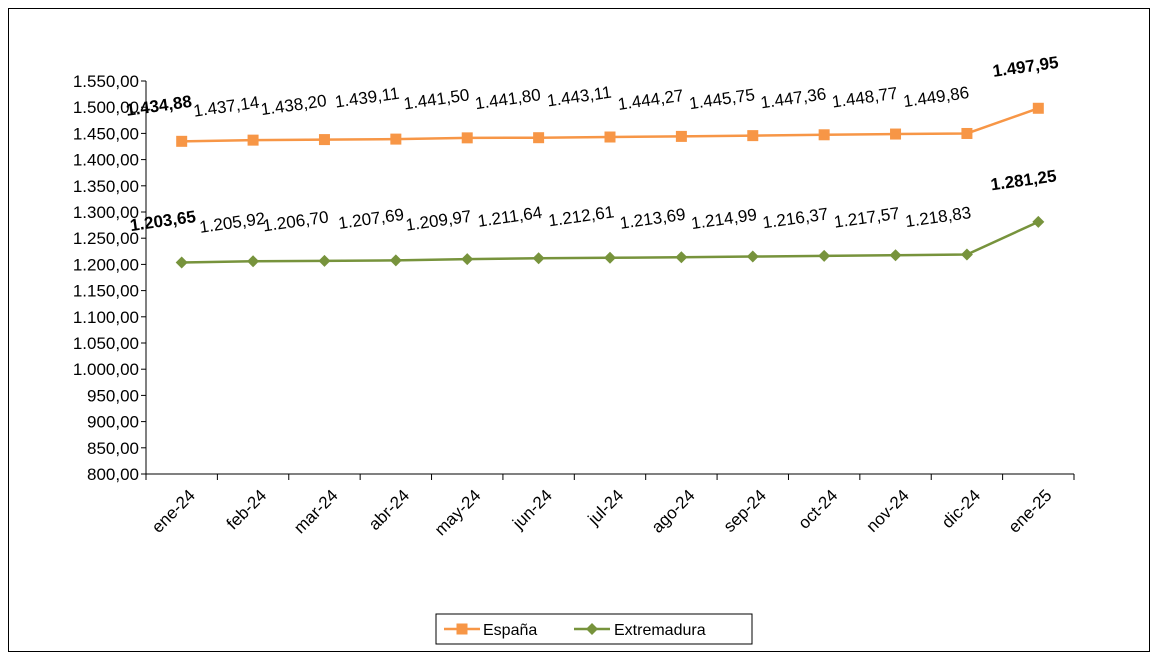 This screenshot has width=1153, height=655. I want to click on y-tick-label: 1.100,00, so click(106, 317).